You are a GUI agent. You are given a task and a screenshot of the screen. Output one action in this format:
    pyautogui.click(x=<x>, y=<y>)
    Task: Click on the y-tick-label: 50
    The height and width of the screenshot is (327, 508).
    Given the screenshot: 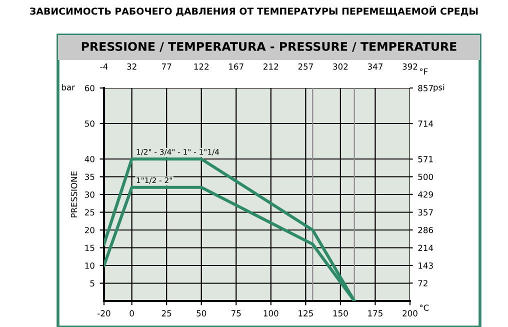 What is the action you would take?
    pyautogui.click(x=89, y=123)
    